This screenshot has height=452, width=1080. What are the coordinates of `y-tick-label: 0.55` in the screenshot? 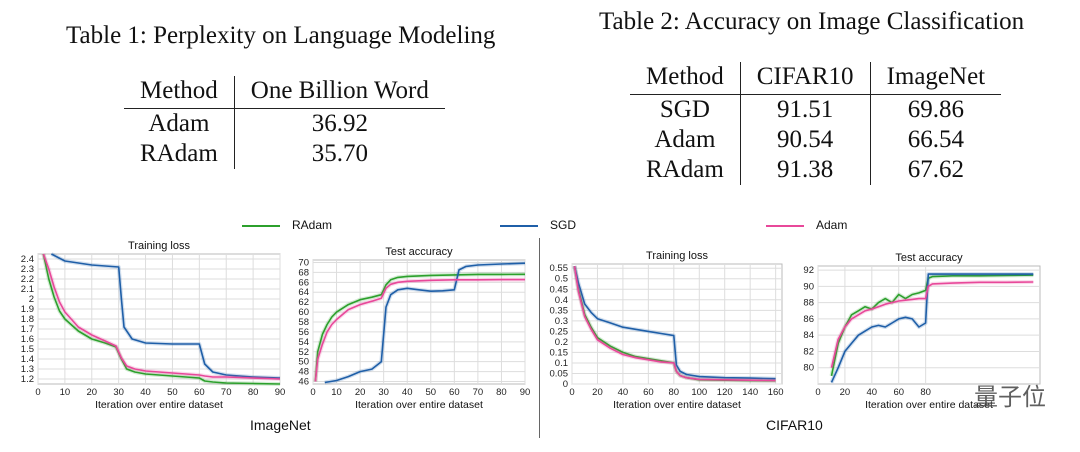 It's located at (559, 268).